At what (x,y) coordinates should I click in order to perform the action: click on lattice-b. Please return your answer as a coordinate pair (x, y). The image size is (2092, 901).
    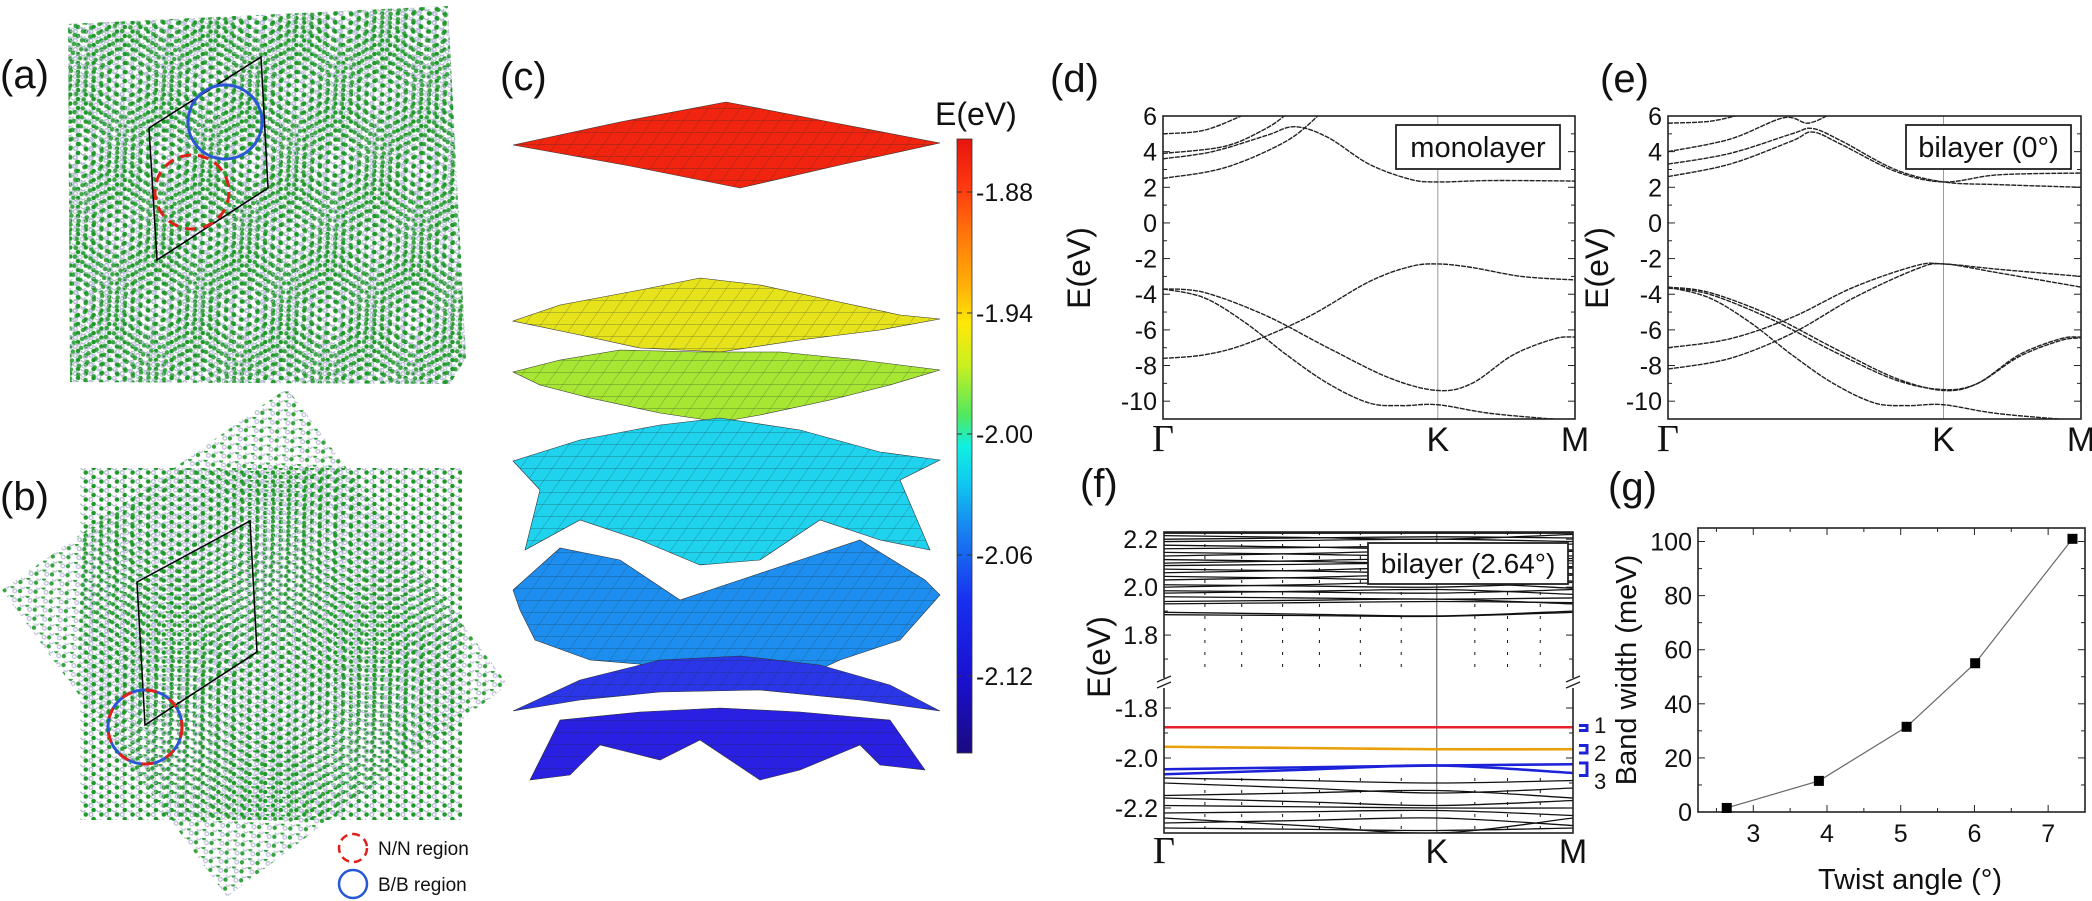
    Looking at the image, I should click on (255, 642).